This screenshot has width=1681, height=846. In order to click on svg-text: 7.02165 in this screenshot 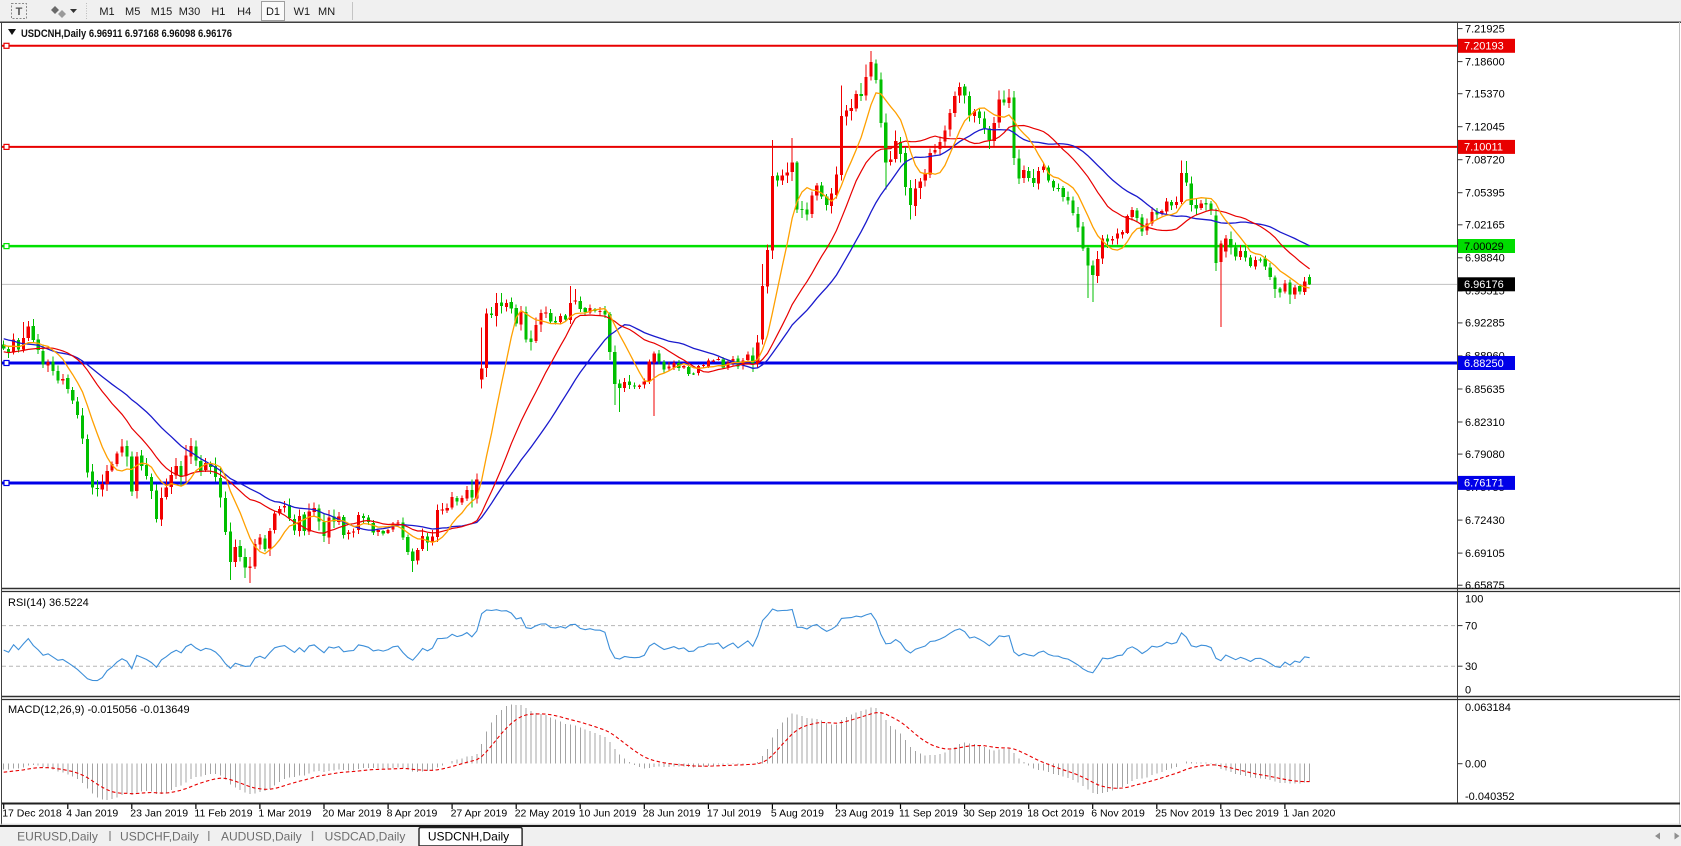, I will do `click(1485, 226)`.